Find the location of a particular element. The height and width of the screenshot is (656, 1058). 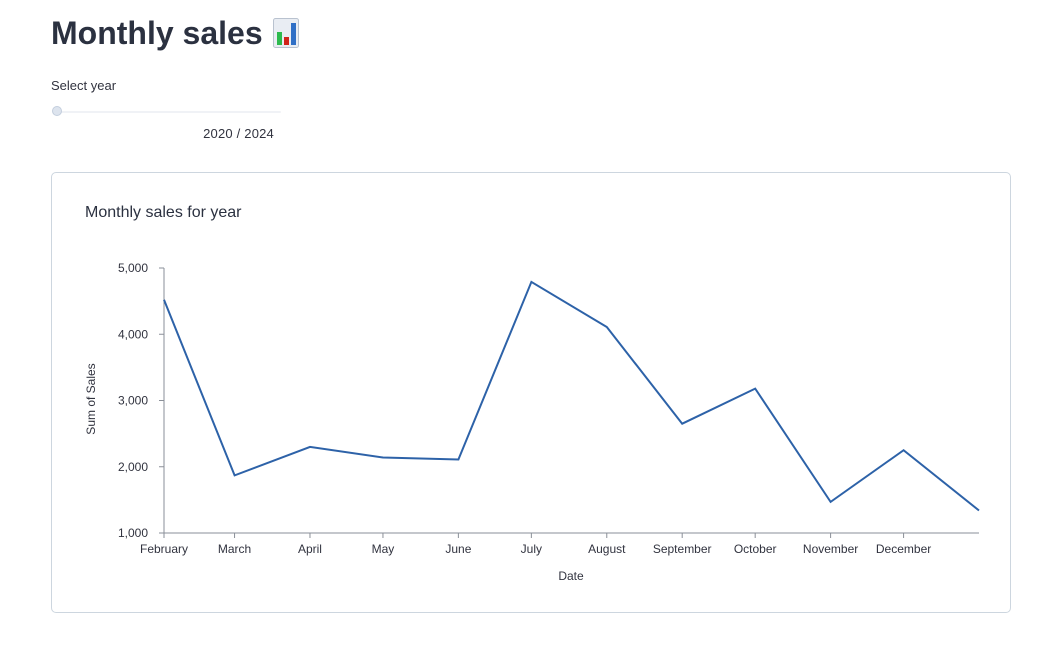

y-axis: 1,000 2,000 3,000 4,000 5,000 is located at coordinates (141, 400).